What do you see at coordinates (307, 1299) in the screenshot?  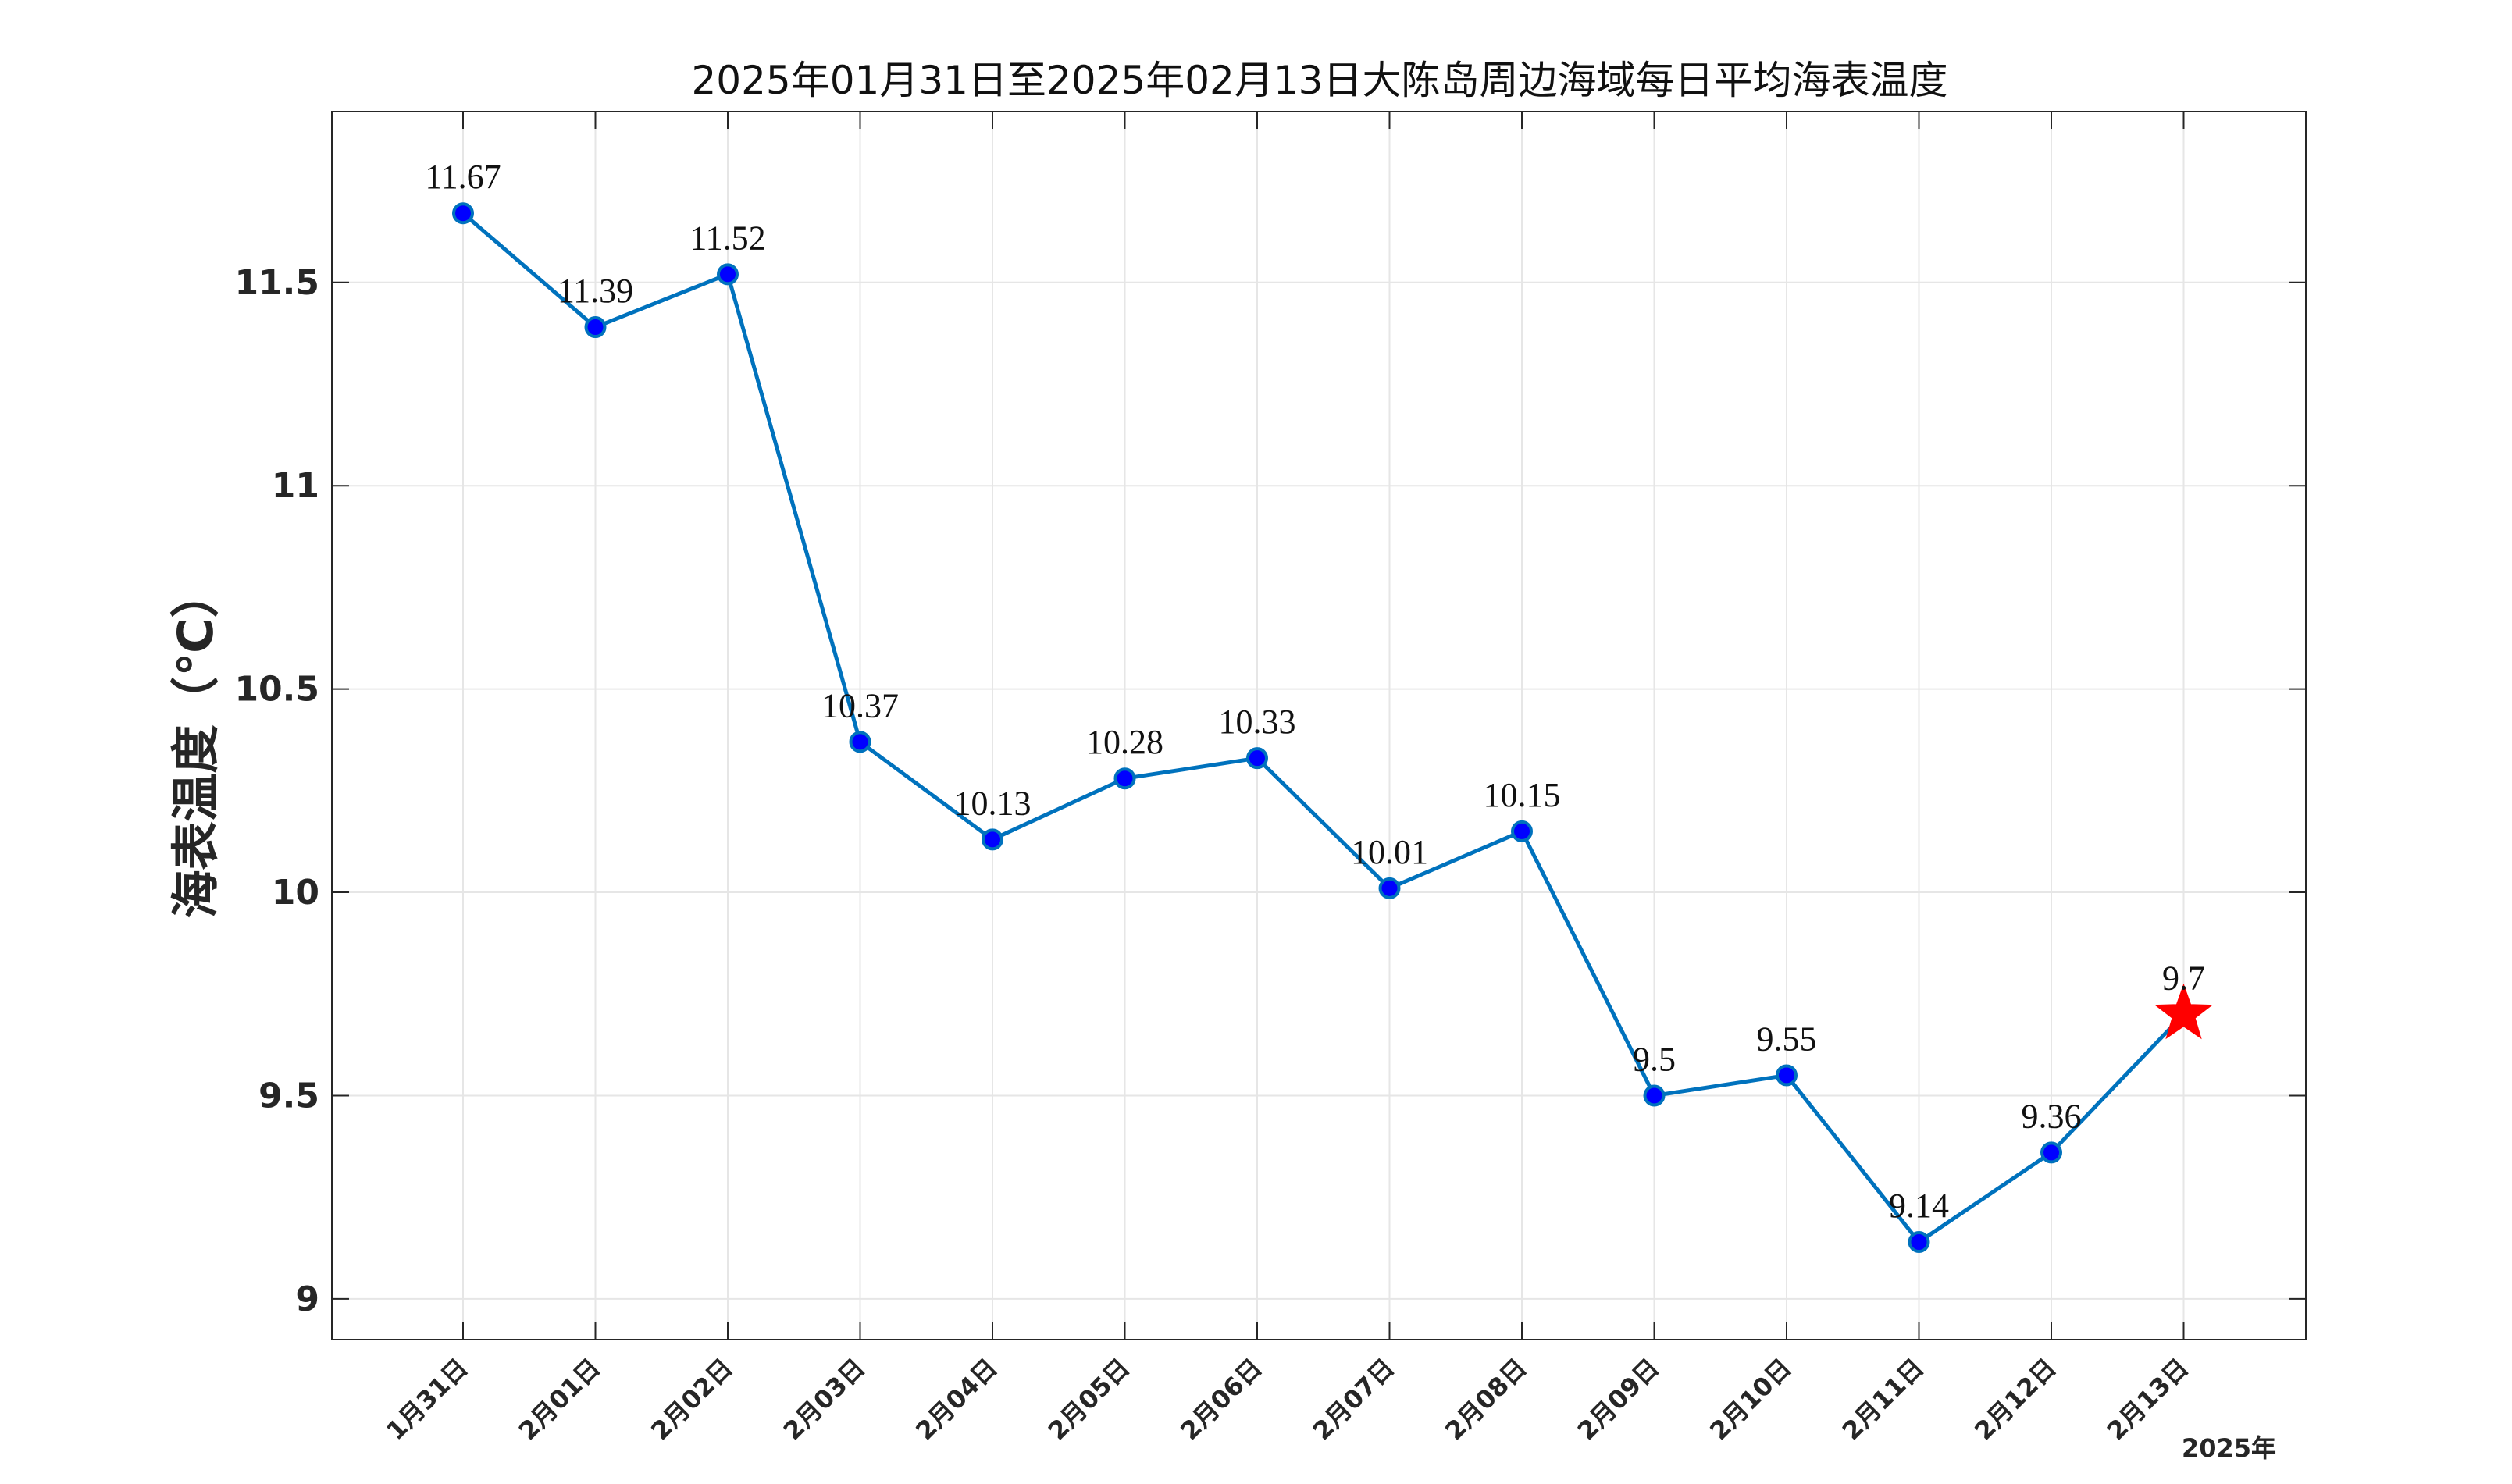 I see `y-tick-label: 9` at bounding box center [307, 1299].